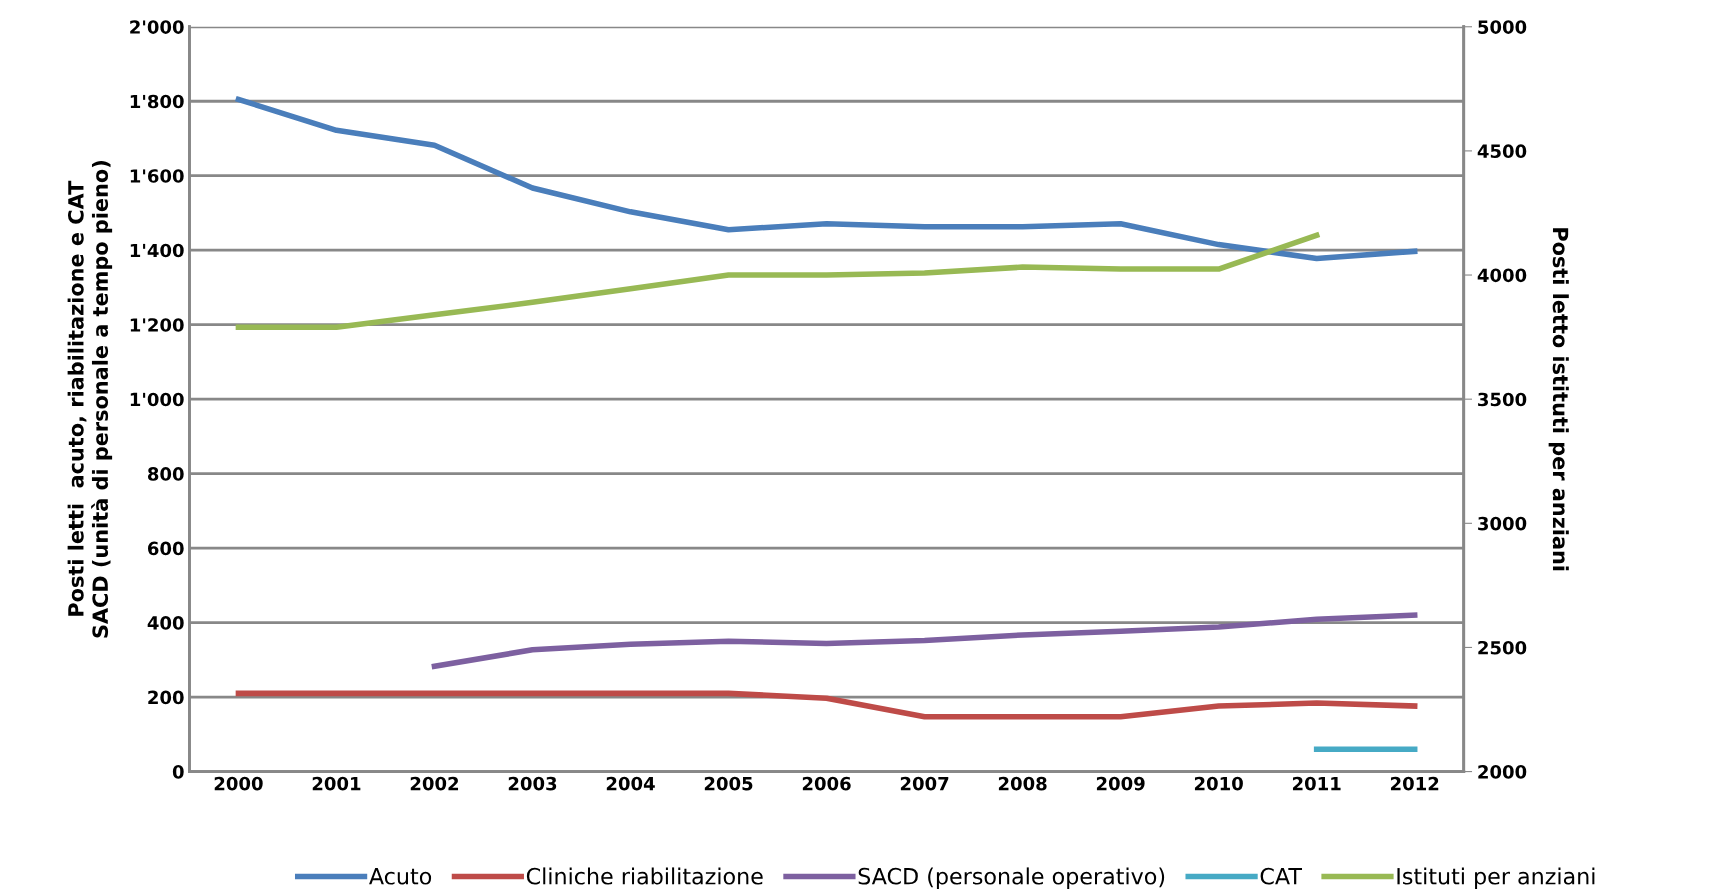 This screenshot has height=892, width=1722. What do you see at coordinates (1414, 783) in the screenshot?
I see `x-tick-label: 2012` at bounding box center [1414, 783].